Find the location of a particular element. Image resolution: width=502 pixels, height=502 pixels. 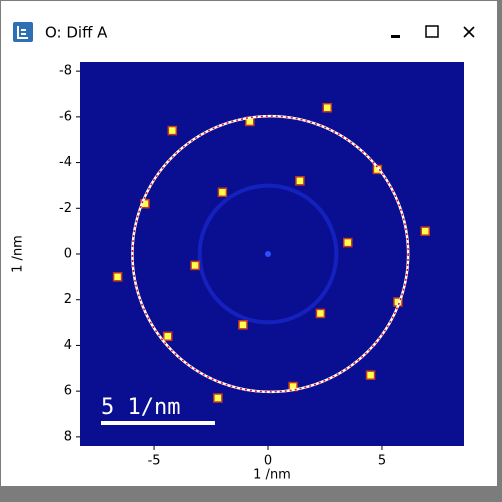

y-tick-label: -6 is located at coordinates (65, 116).